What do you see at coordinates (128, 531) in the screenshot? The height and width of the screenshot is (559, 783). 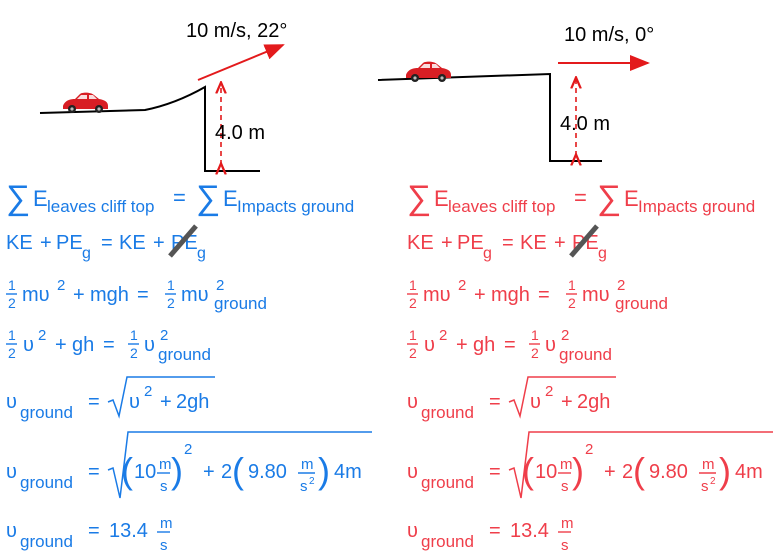 I see `result-value: 13.4` at bounding box center [128, 531].